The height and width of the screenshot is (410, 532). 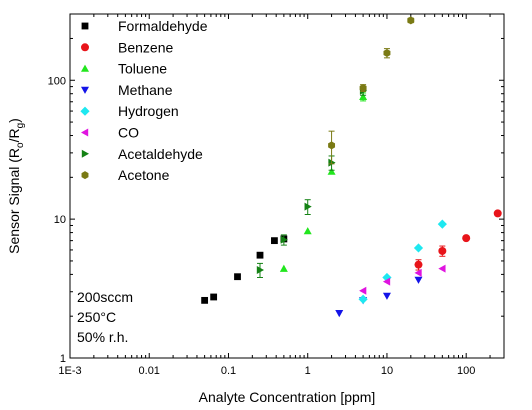 What do you see at coordinates (163, 26) in the screenshot?
I see `legend-label: Formaldehyde` at bounding box center [163, 26].